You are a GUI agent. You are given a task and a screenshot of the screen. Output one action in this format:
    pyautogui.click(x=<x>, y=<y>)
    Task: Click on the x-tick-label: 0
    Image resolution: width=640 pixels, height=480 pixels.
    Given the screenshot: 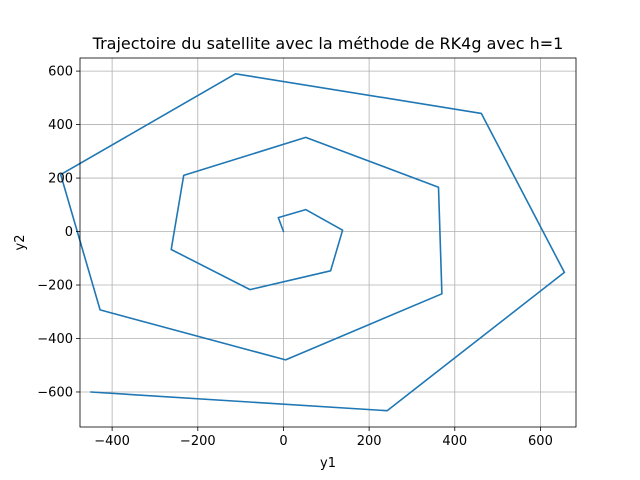 What is the action you would take?
    pyautogui.click(x=283, y=441)
    